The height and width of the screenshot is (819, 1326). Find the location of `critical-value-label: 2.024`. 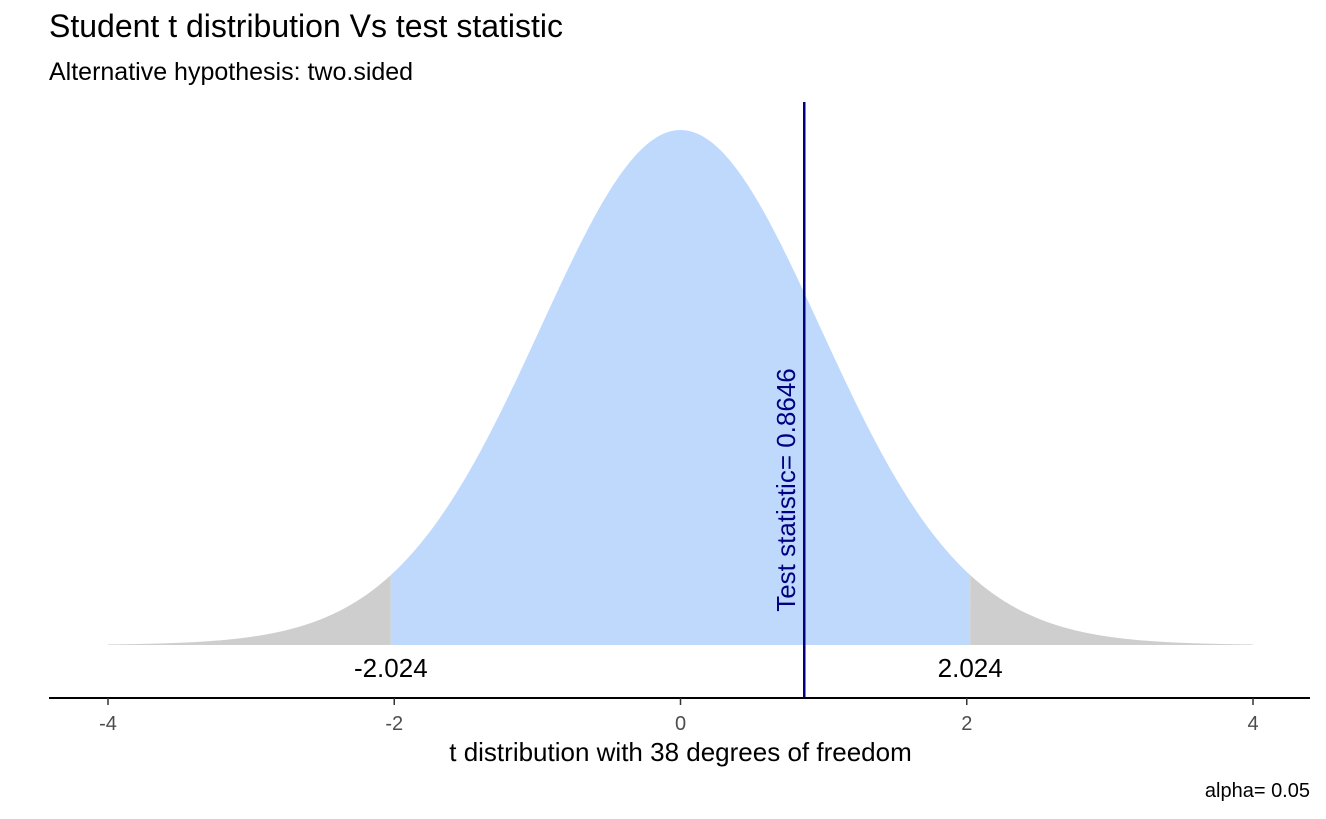

critical-value-label: 2.024 is located at coordinates (970, 668).